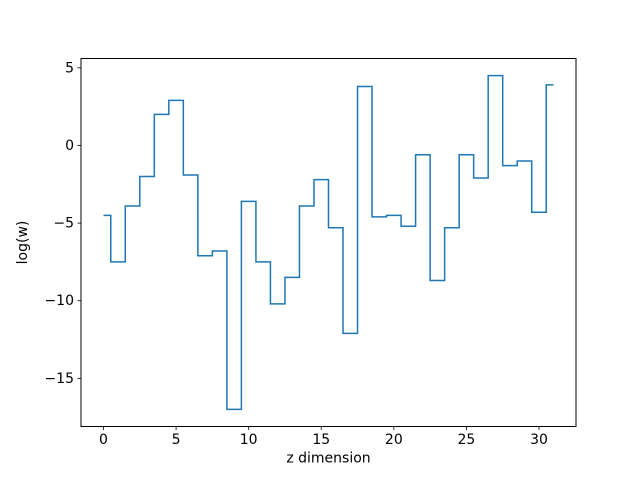  I want to click on x-tick-label: 15, so click(321, 440).